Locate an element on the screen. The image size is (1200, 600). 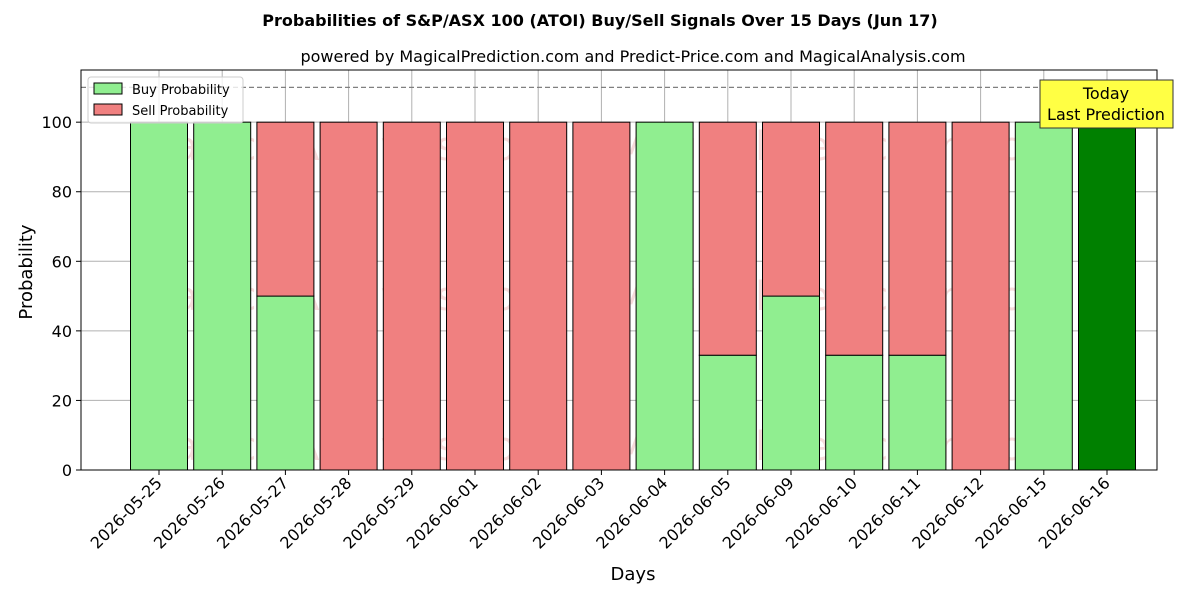
y-axis: 0 20 40 60 80 100 is located at coordinates (61, 296).